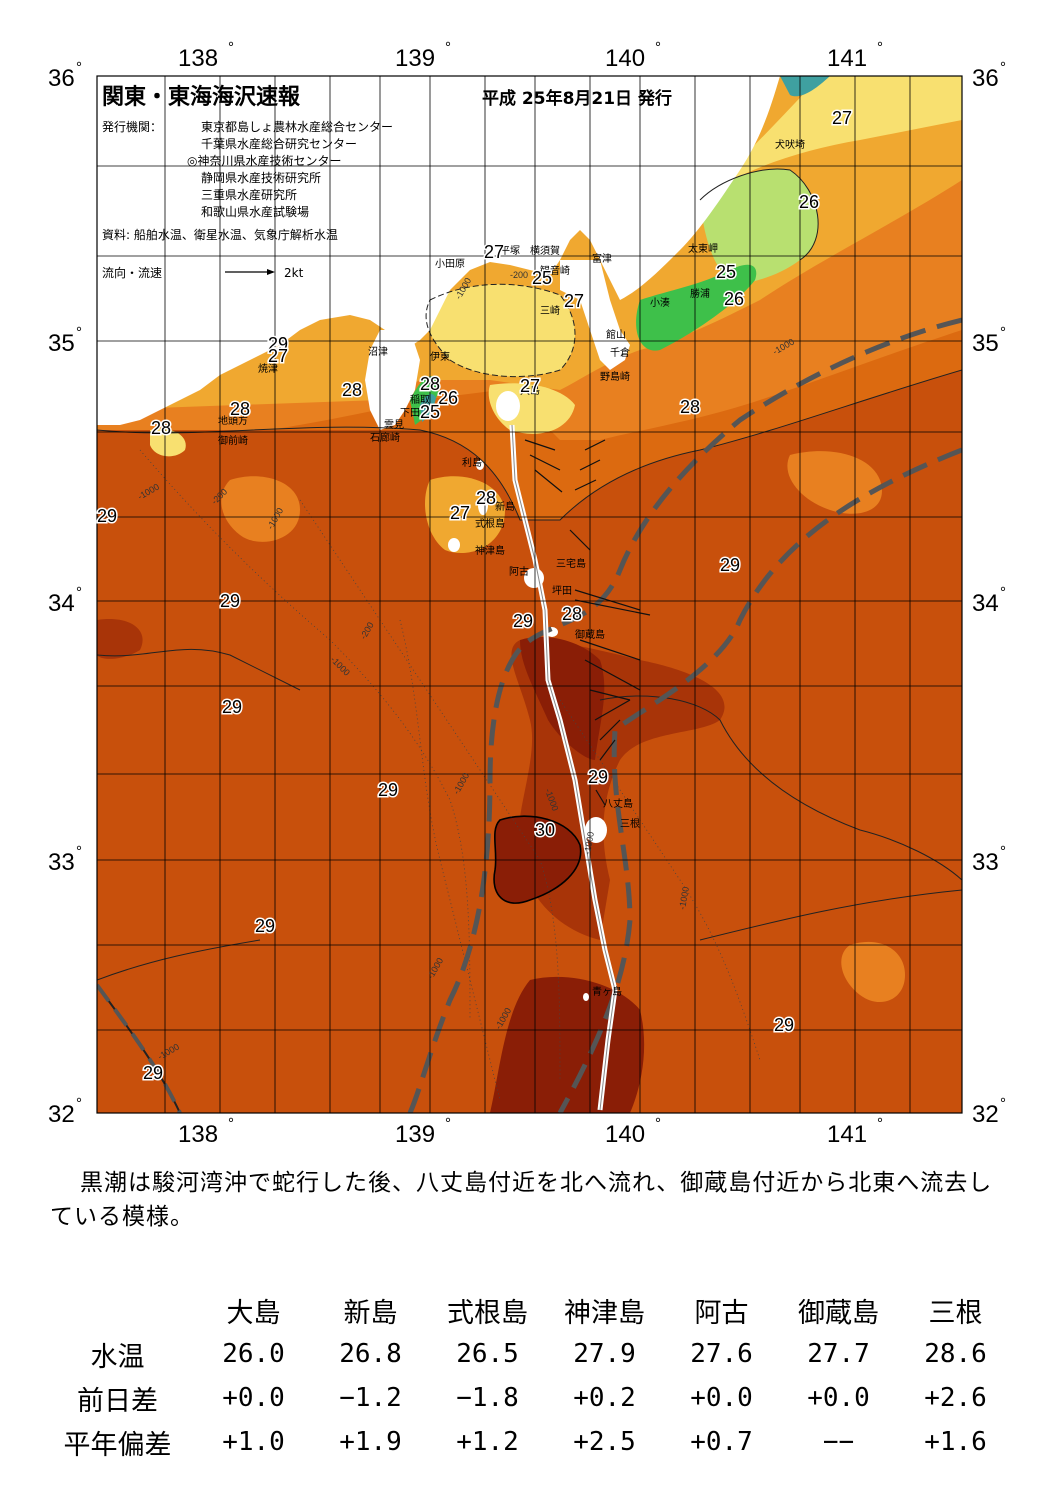  What do you see at coordinates (201, 97) in the screenshot?
I see `map-title: 関東・東海海沢速報` at bounding box center [201, 97].